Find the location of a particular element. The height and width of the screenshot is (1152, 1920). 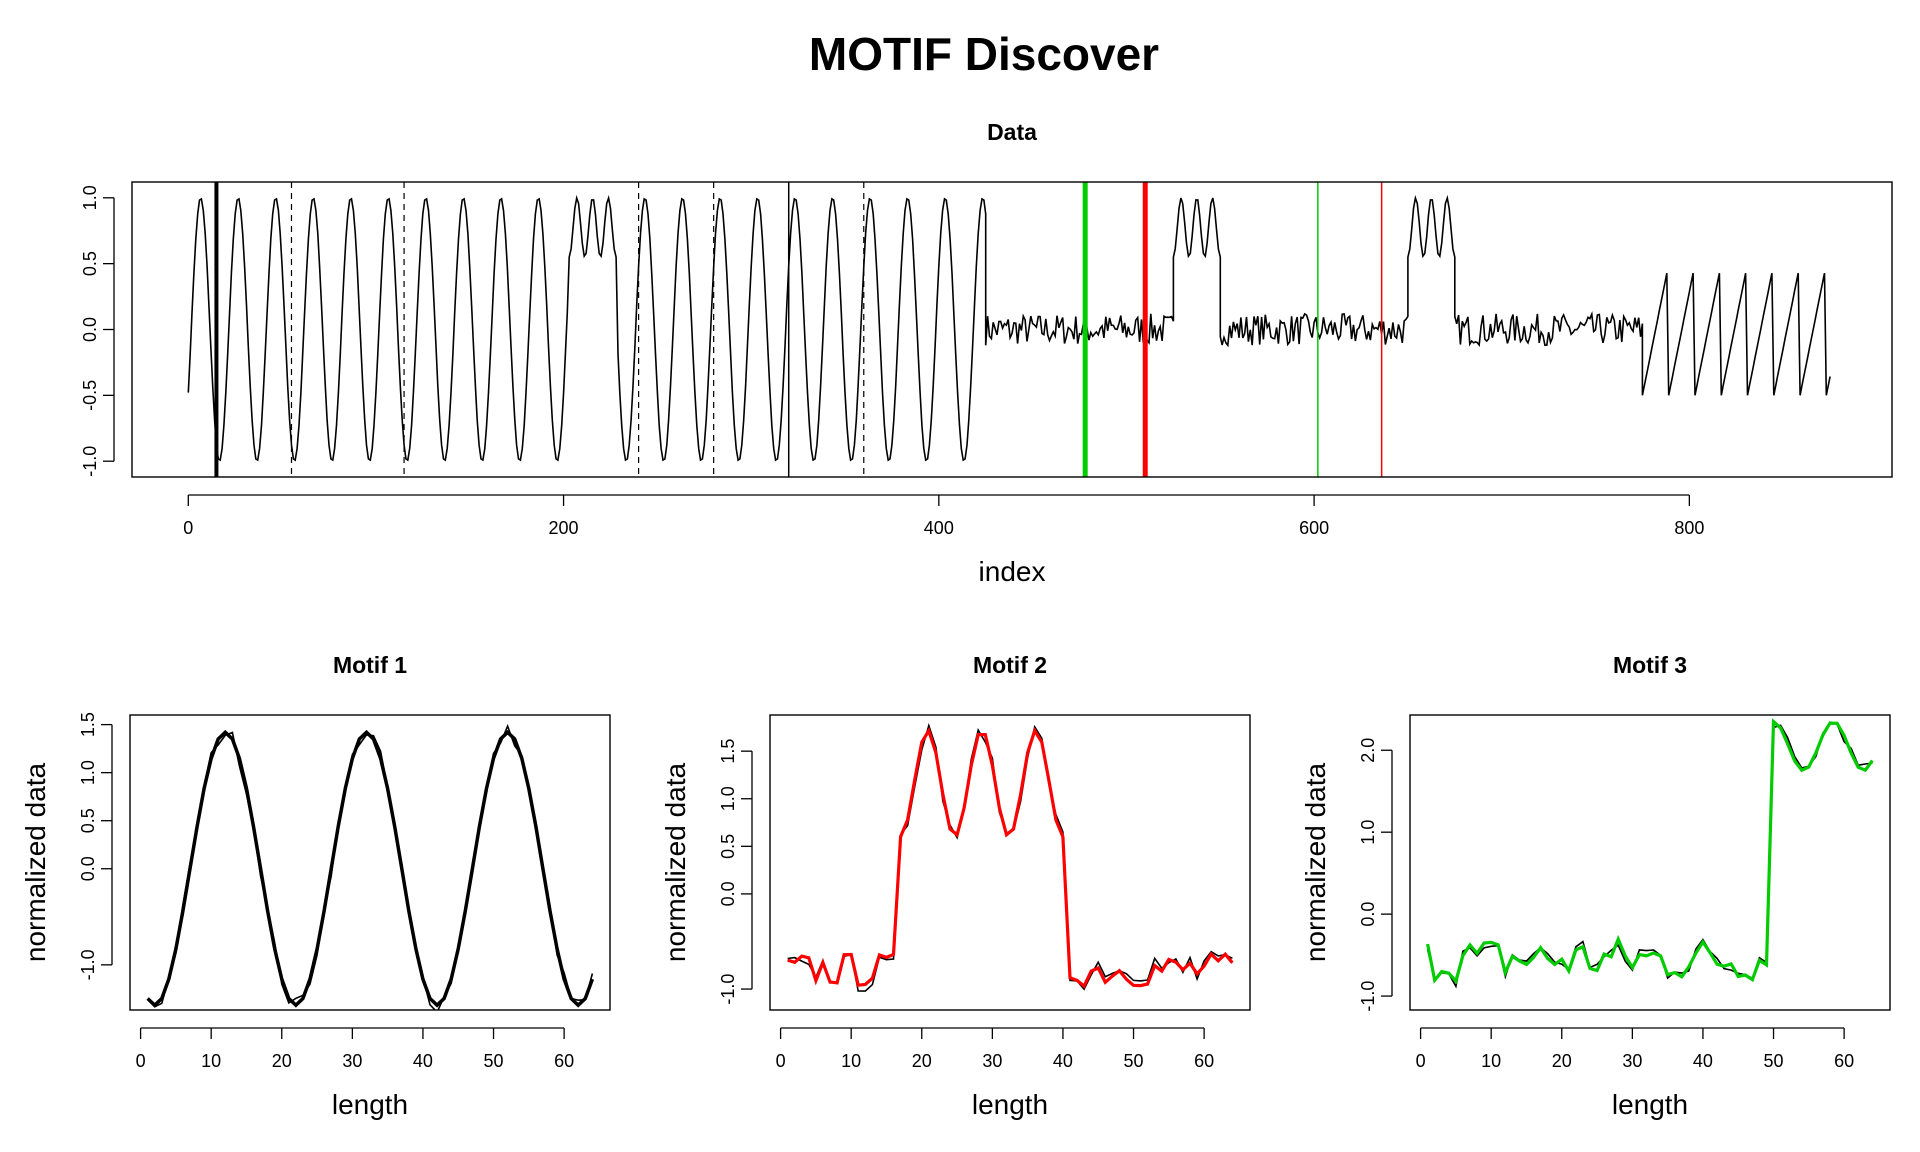

x-axis-label: index is located at coordinates (1012, 571).